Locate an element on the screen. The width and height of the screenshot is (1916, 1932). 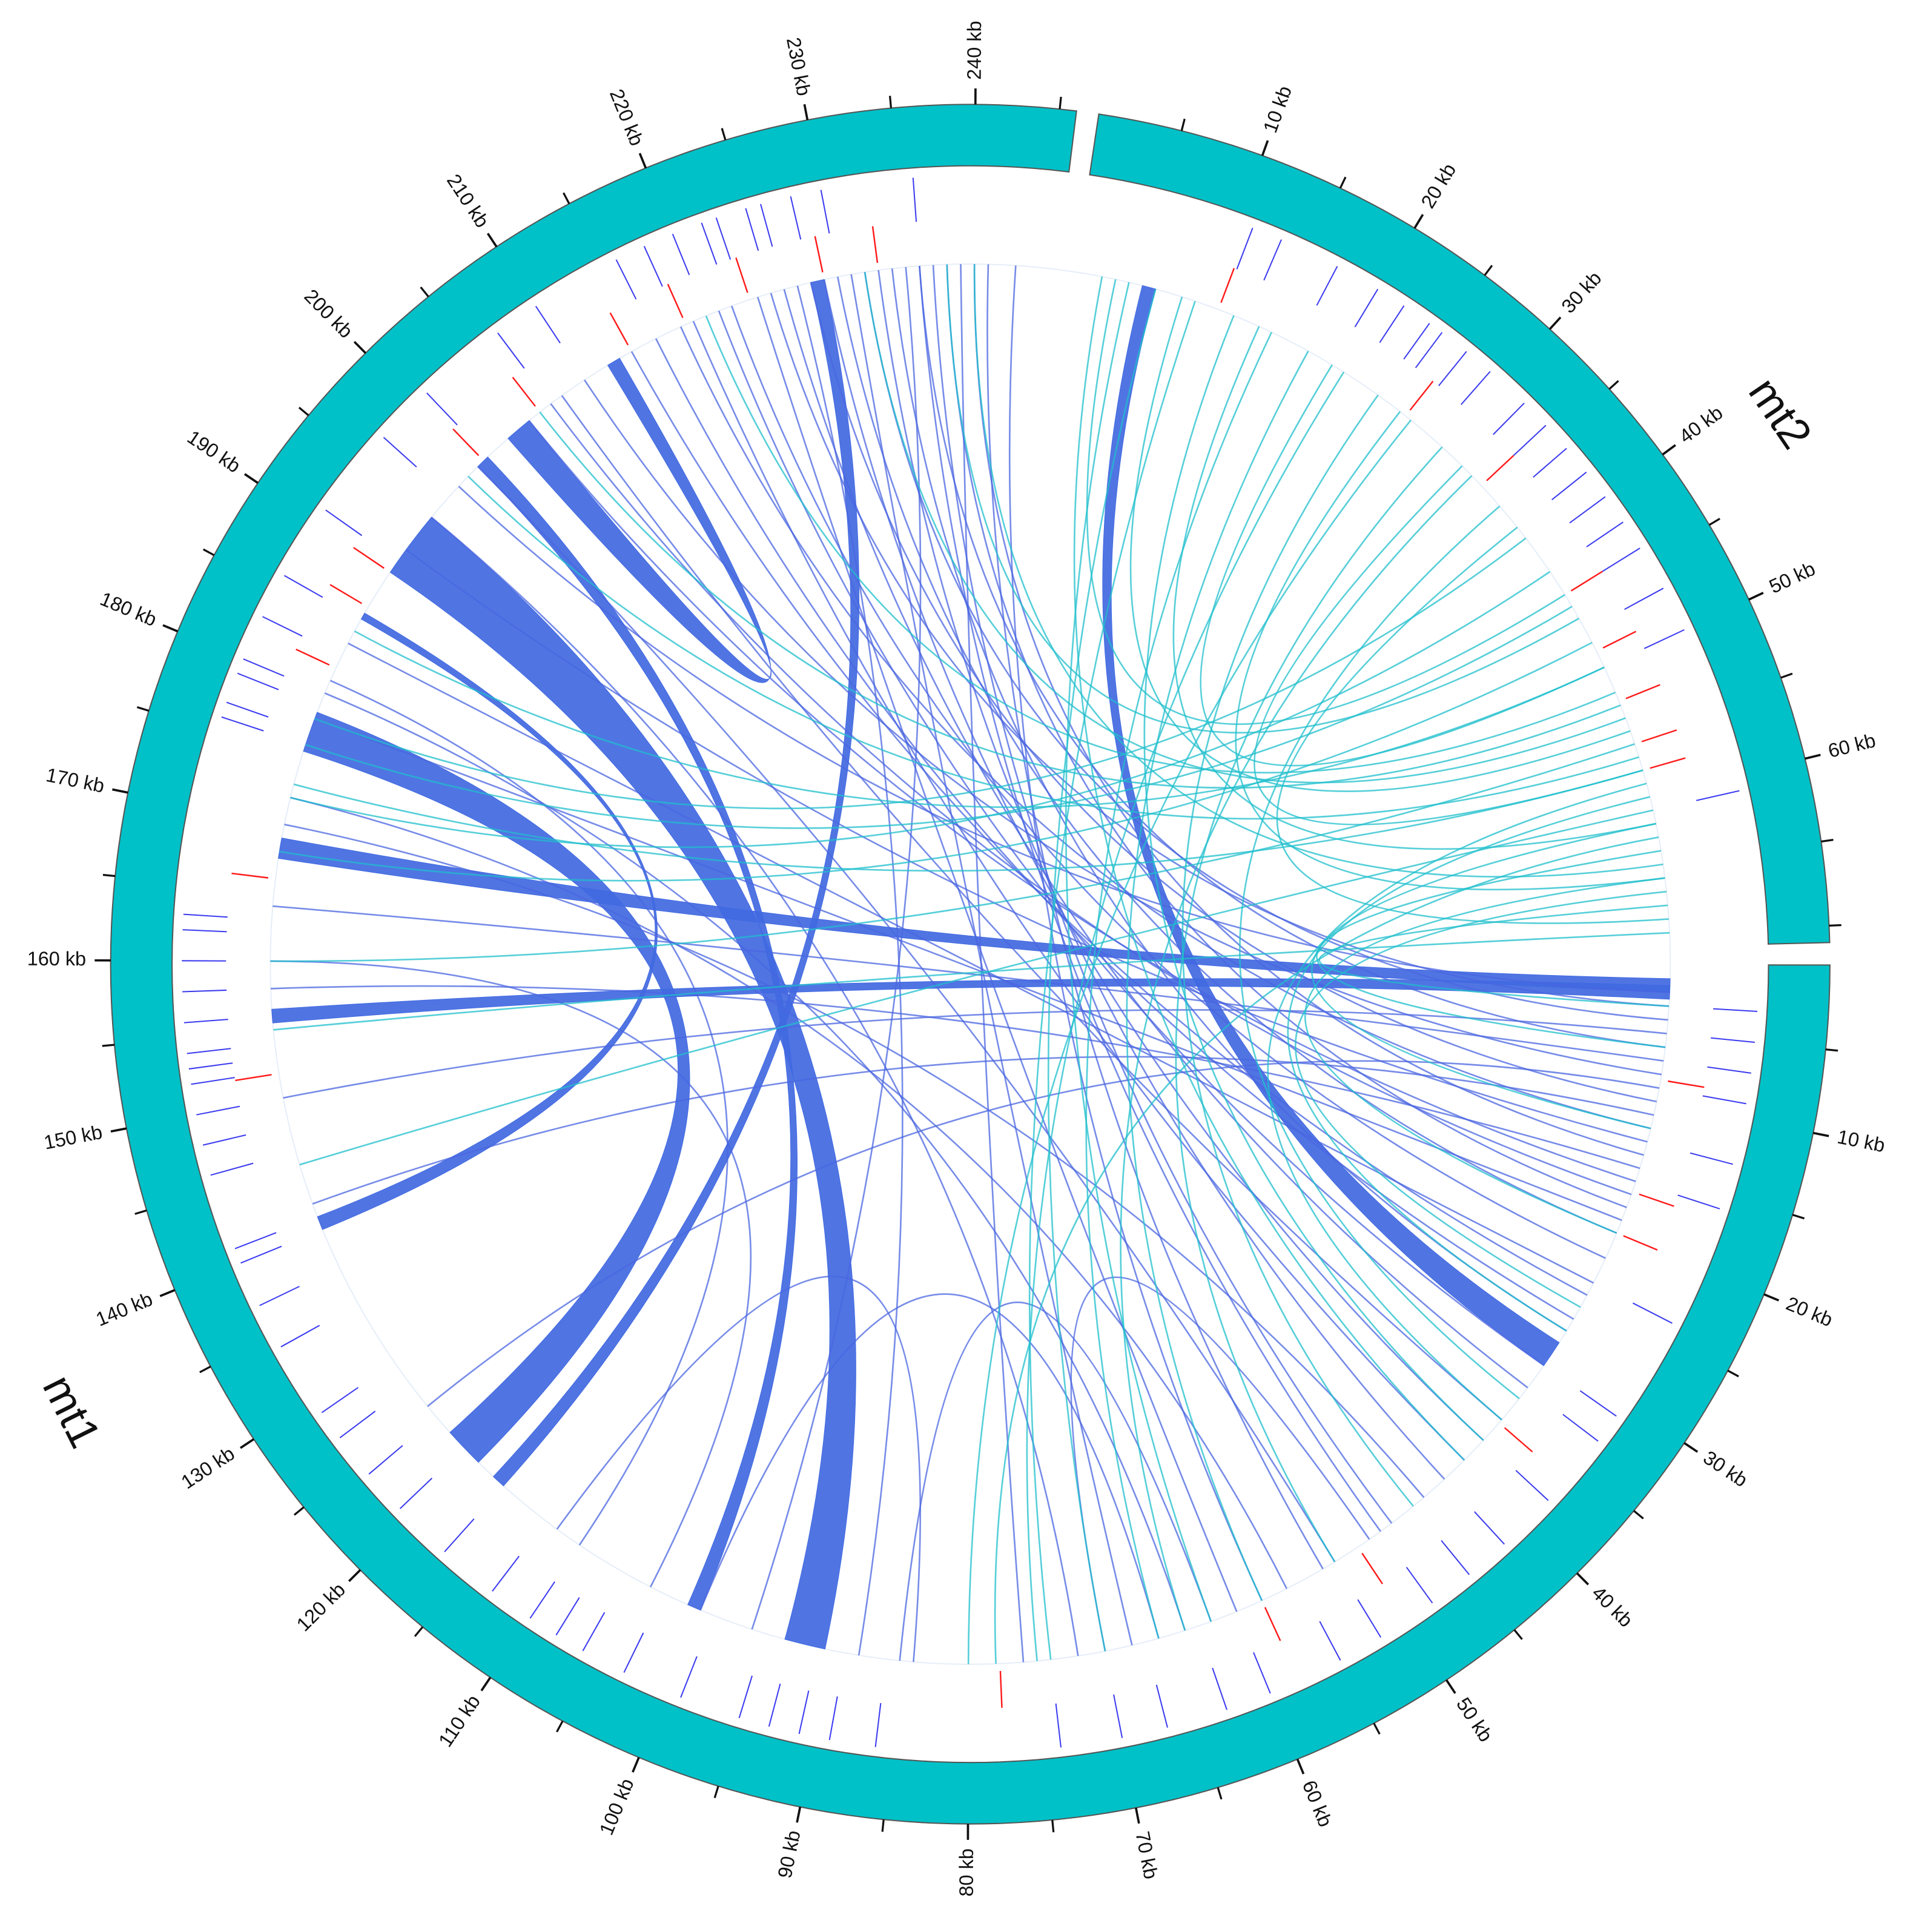
tick-label: 30 kb is located at coordinates (1725, 1469).